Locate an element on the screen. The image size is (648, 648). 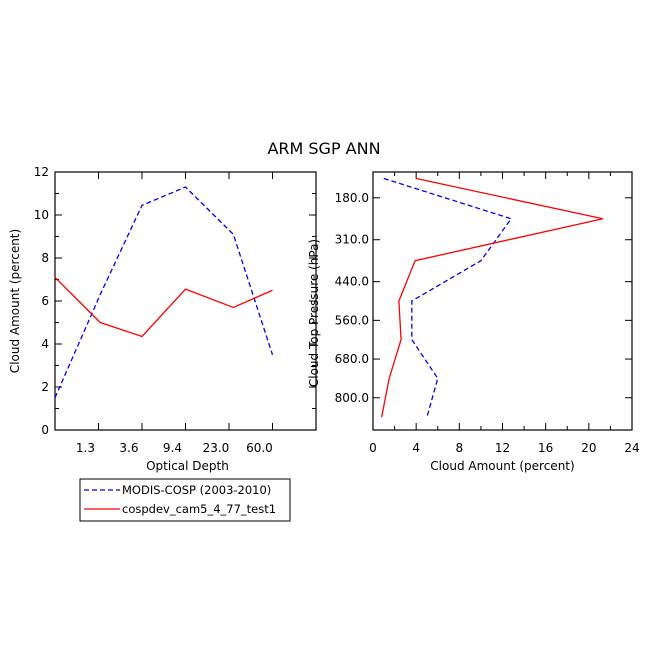
left-xlabel: Optical Depth is located at coordinates (187, 466).